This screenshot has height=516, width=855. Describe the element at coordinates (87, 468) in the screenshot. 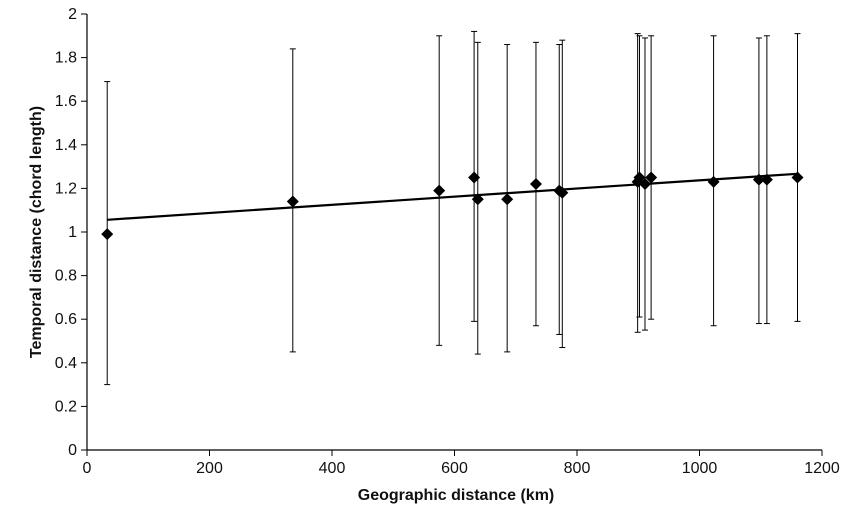

I see `x-tick-label: 0` at that location.